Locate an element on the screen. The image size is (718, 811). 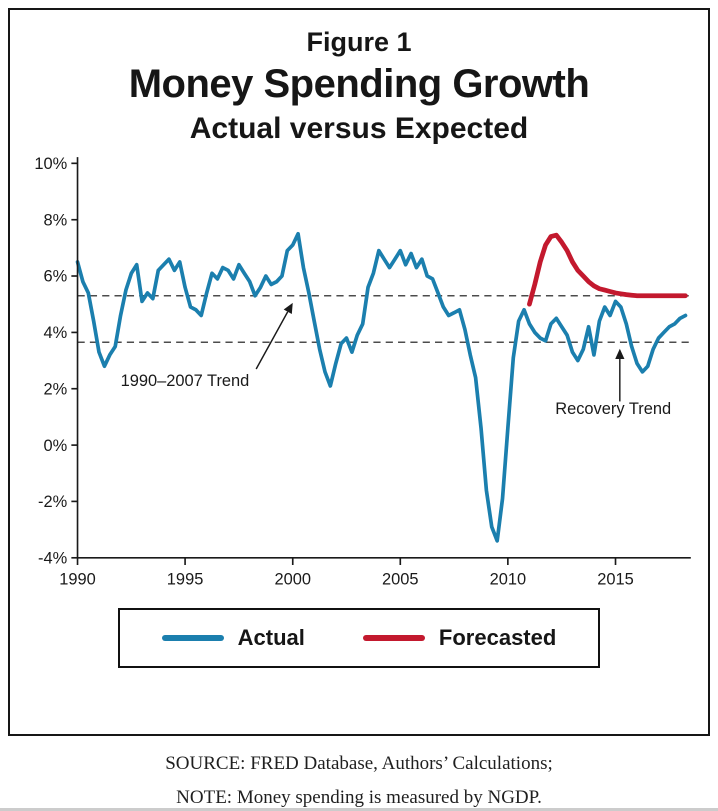
annotation-recovery-trend-arrowhead is located at coordinates (620, 353).